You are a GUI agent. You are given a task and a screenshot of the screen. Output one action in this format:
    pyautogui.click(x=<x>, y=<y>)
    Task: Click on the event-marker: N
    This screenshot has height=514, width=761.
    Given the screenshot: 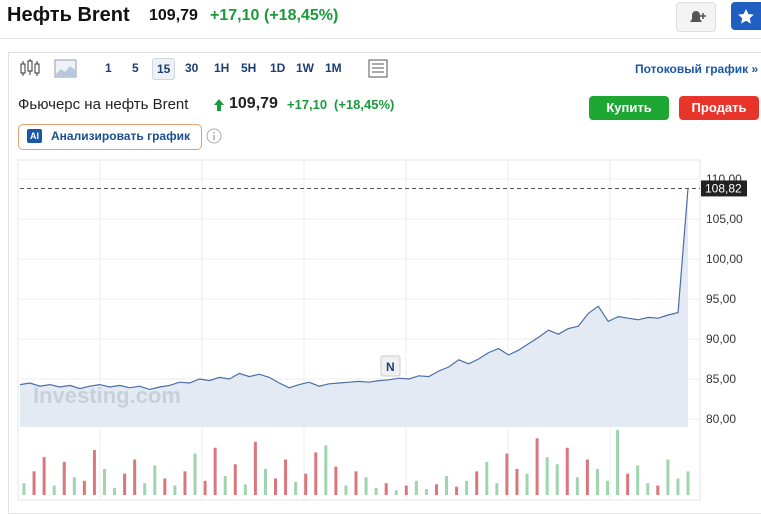 What is the action you would take?
    pyautogui.click(x=390, y=367)
    